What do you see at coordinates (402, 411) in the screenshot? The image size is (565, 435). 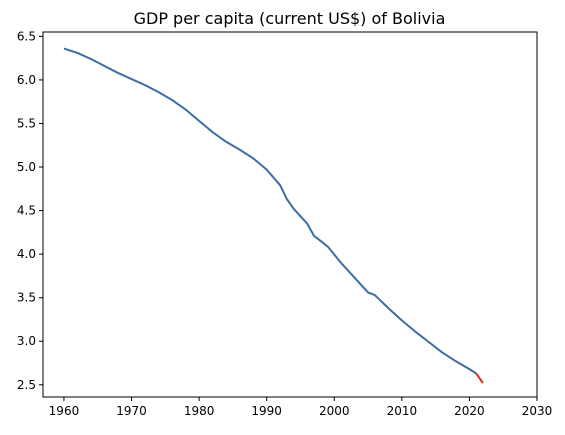 I see `x-tick-label-5: 2010` at bounding box center [402, 411].